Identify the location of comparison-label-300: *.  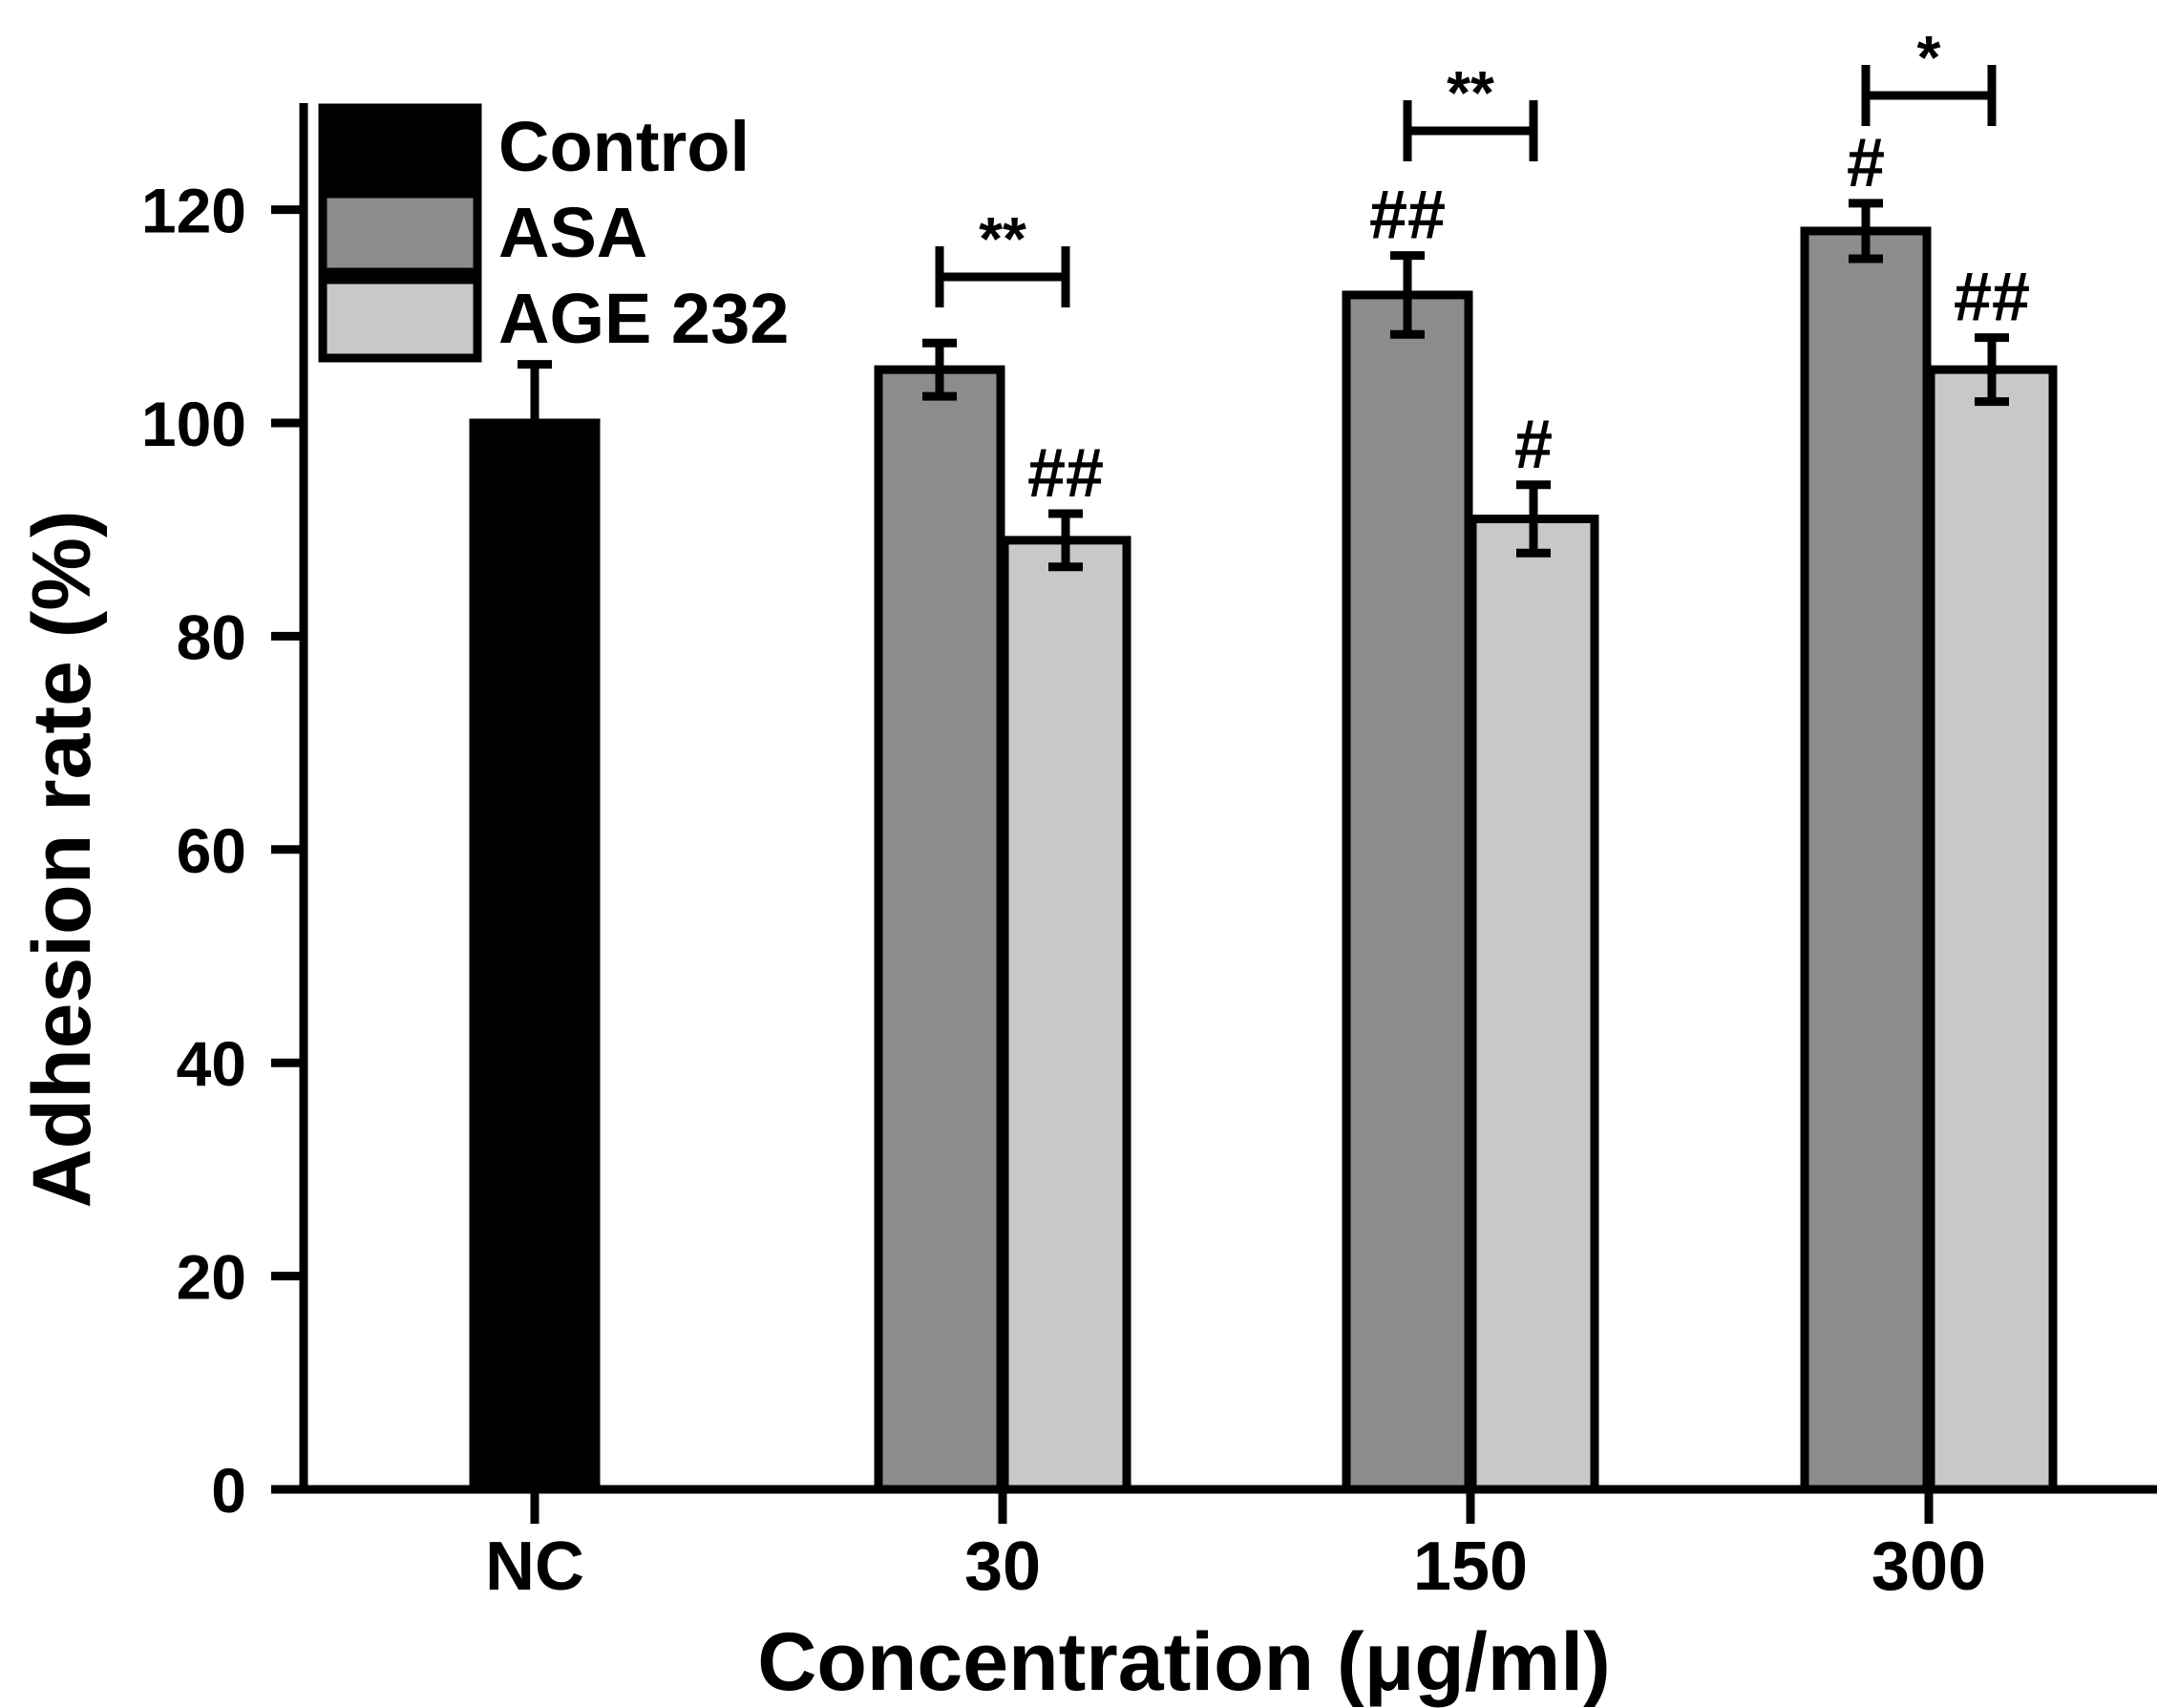
(1929, 58).